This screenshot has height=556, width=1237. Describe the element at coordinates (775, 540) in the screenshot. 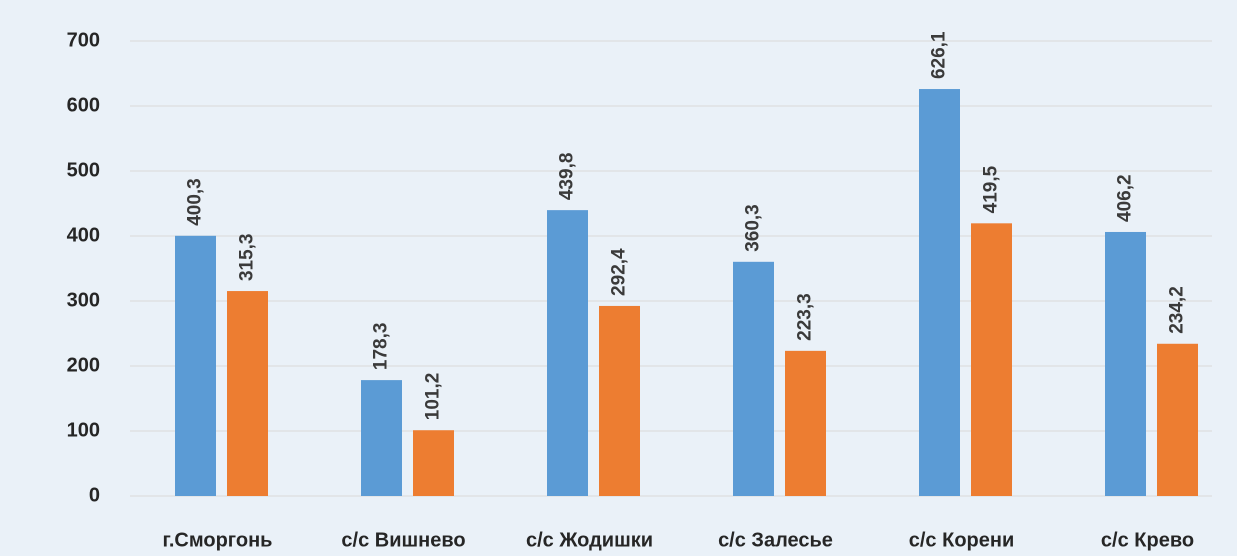

I see `x-tick-label: с/с Залесье` at that location.